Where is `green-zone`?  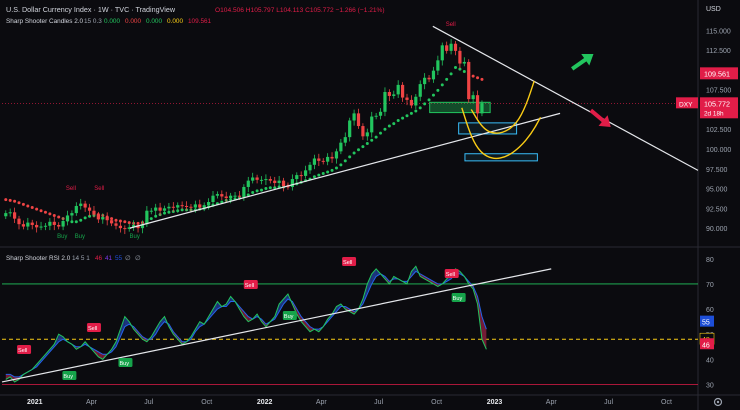 green-zone is located at coordinates (460, 107).